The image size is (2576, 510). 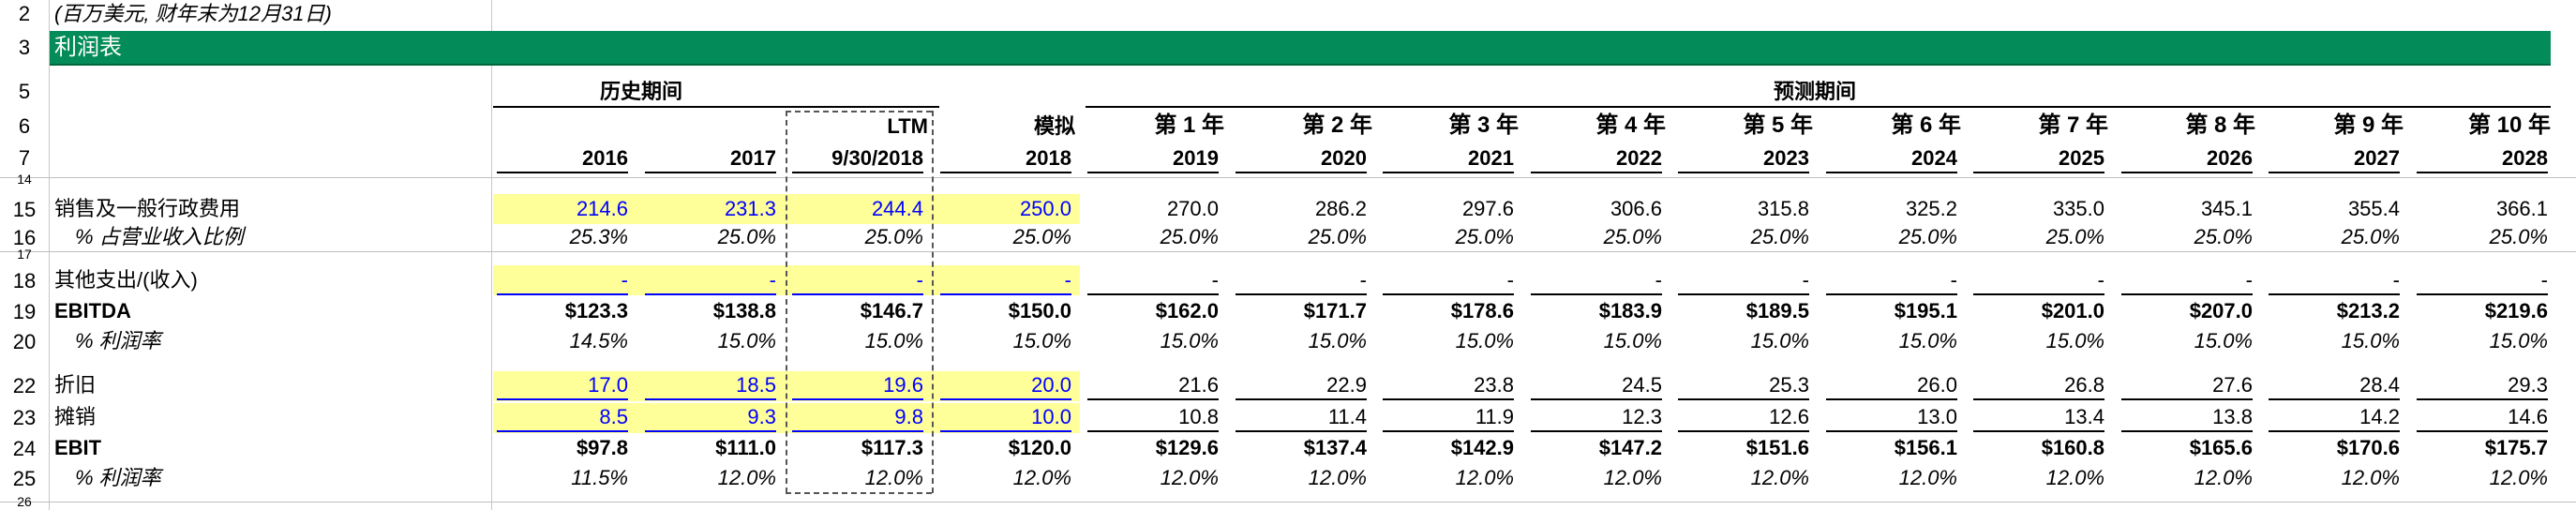 What do you see at coordinates (24, 179) in the screenshot?
I see `row-number: 14` at bounding box center [24, 179].